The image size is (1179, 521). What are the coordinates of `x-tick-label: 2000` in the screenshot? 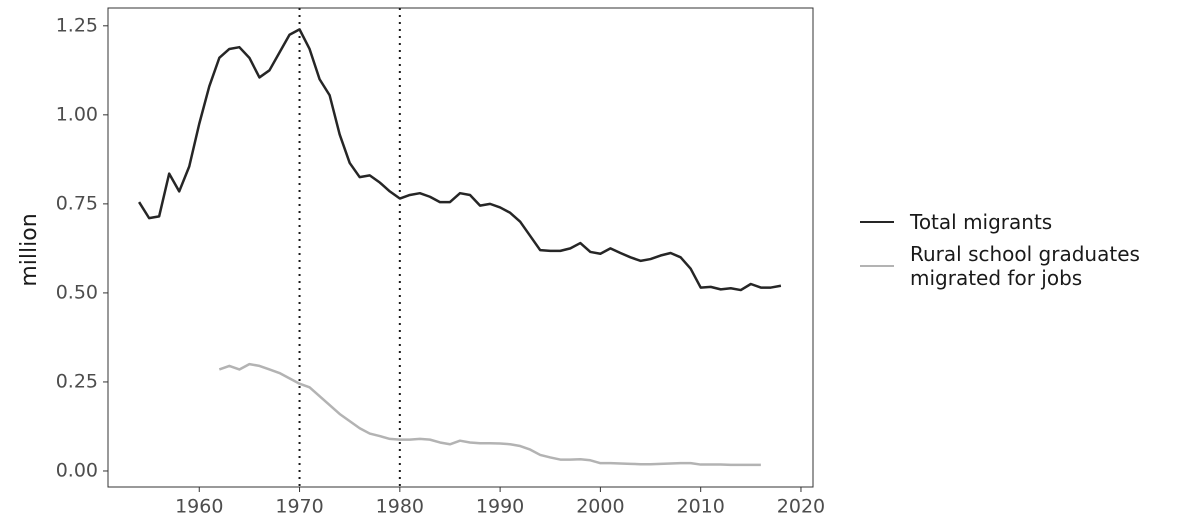 It's located at (600, 507).